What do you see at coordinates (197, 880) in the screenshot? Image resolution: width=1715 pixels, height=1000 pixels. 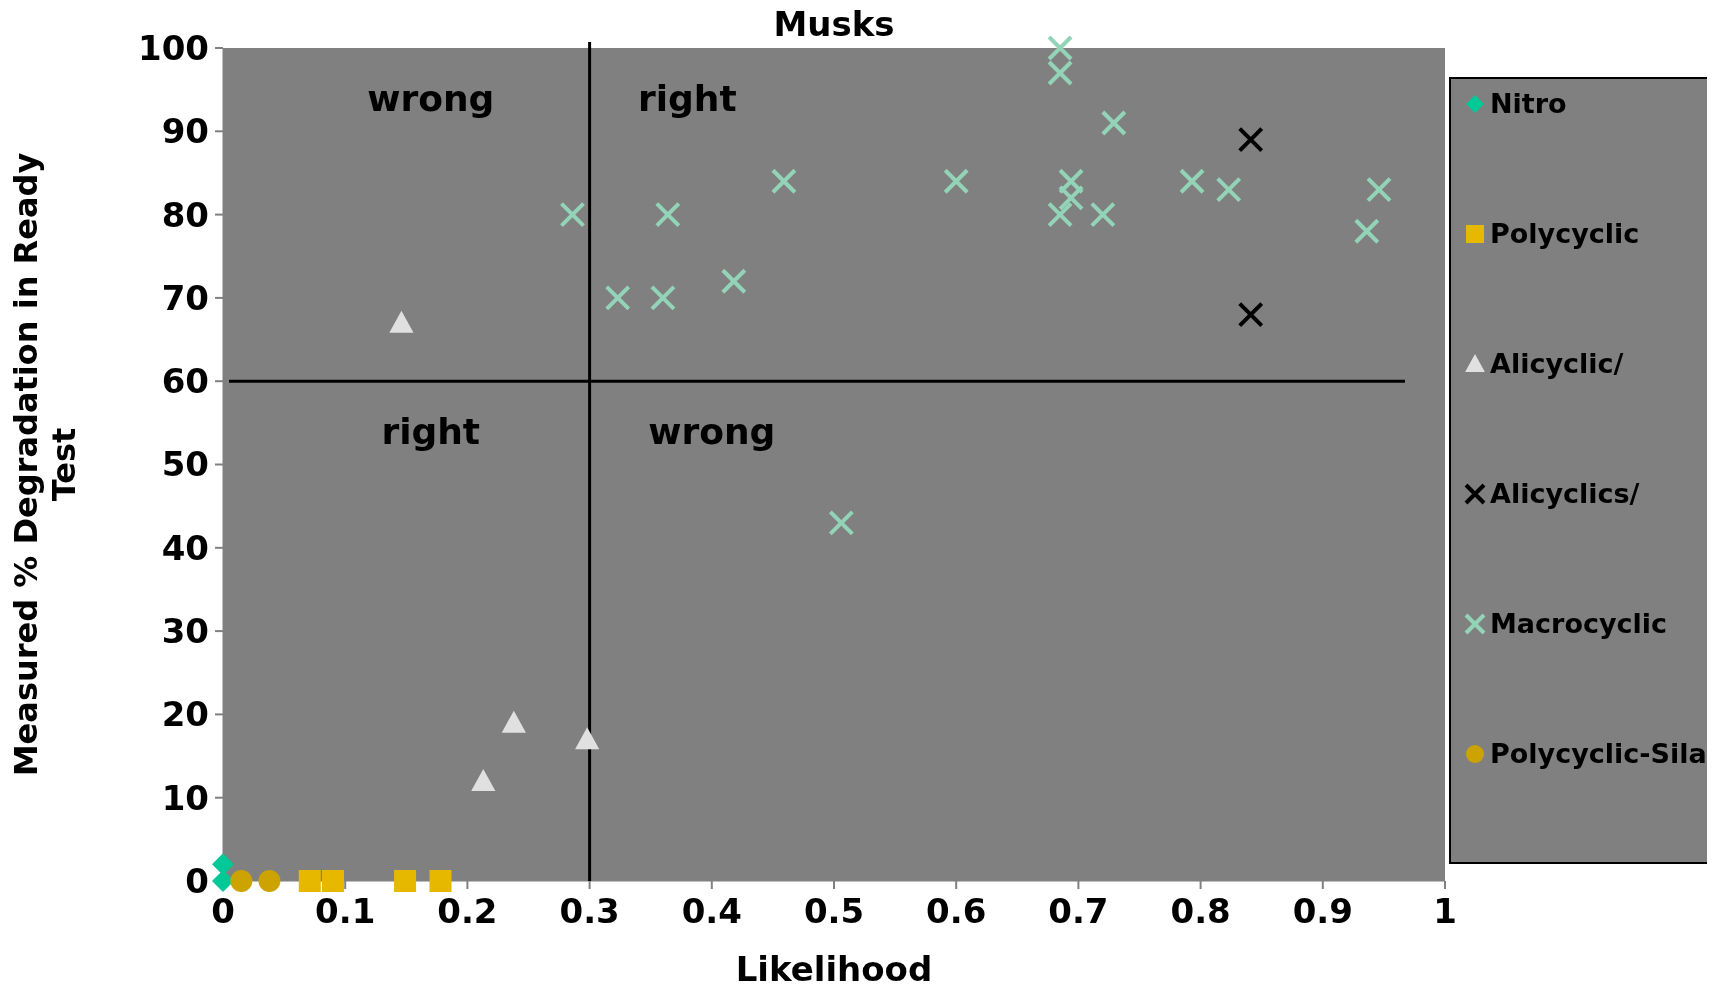 I see `y-tick-label: 0` at bounding box center [197, 880].